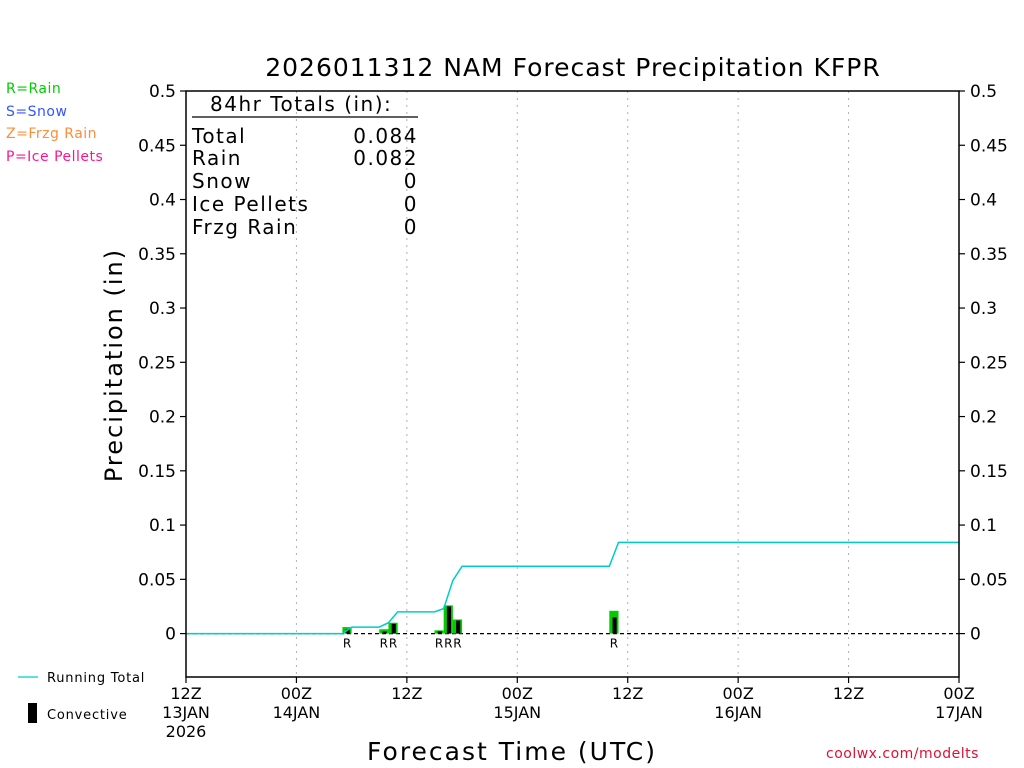 The image size is (1024, 768). What do you see at coordinates (96, 678) in the screenshot?
I see `legend-running-total-label: Running Total` at bounding box center [96, 678].